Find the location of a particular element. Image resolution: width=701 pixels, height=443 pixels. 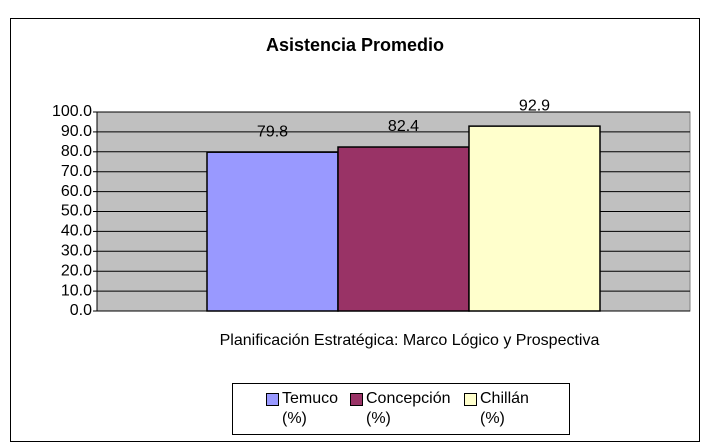

legend-label: Concepción (%) is located at coordinates (408, 408).